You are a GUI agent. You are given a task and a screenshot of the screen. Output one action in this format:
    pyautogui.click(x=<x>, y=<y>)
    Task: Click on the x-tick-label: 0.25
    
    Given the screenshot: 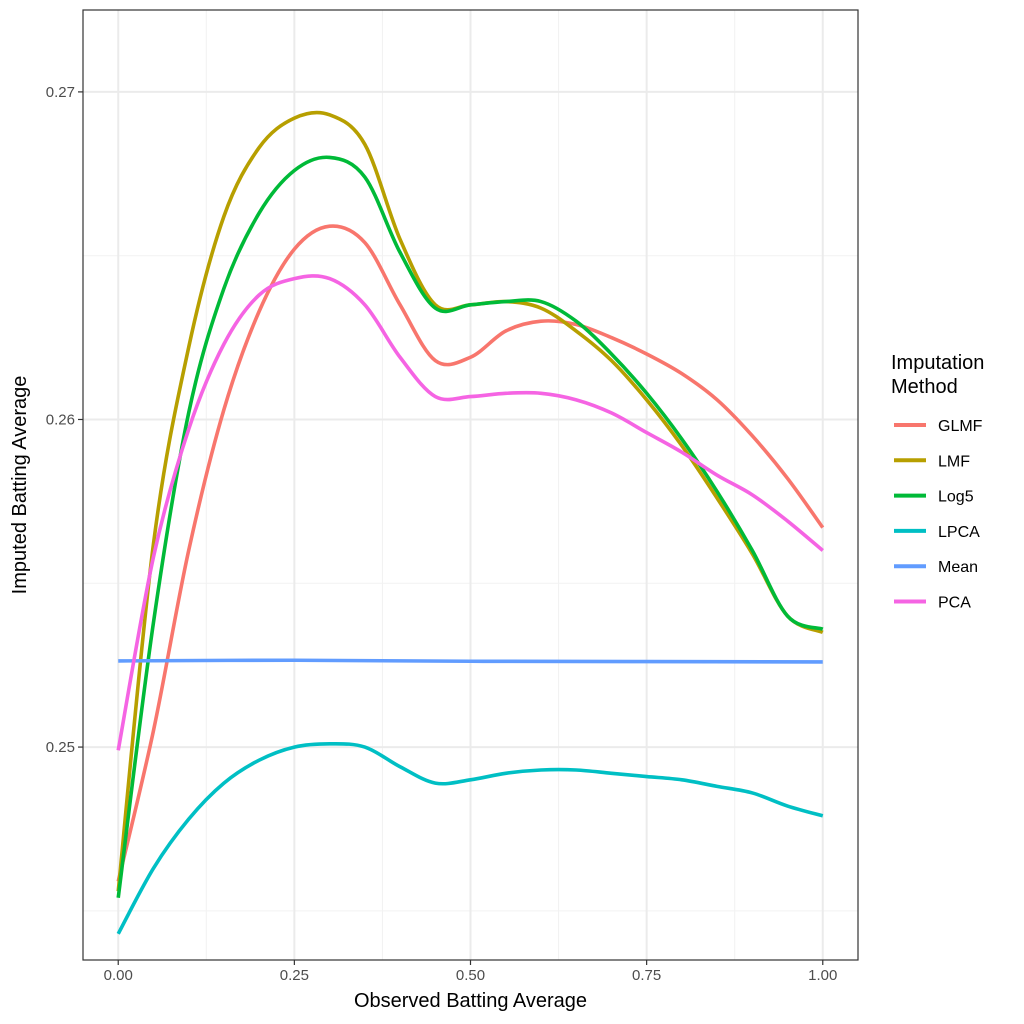 What is the action you would take?
    pyautogui.click(x=294, y=975)
    